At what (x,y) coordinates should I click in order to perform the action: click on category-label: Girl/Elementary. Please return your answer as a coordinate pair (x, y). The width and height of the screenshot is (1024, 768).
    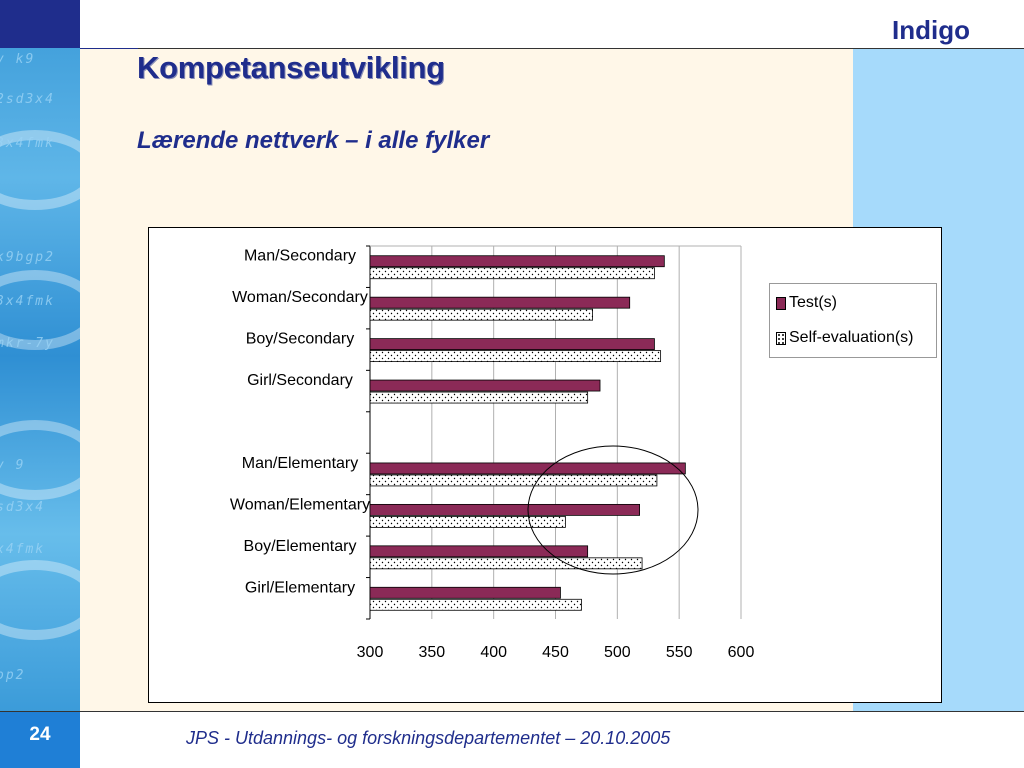
    Looking at the image, I should click on (300, 587).